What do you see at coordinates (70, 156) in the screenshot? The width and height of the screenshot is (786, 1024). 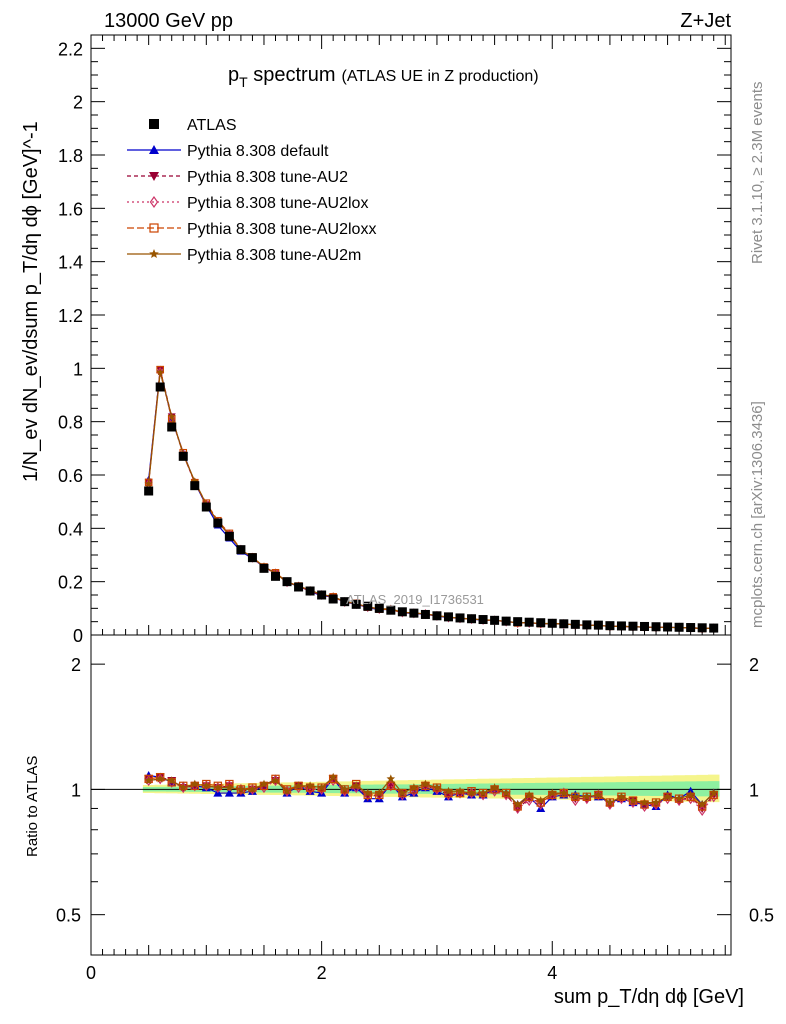 I see `y-tick-label: 1.8` at bounding box center [70, 156].